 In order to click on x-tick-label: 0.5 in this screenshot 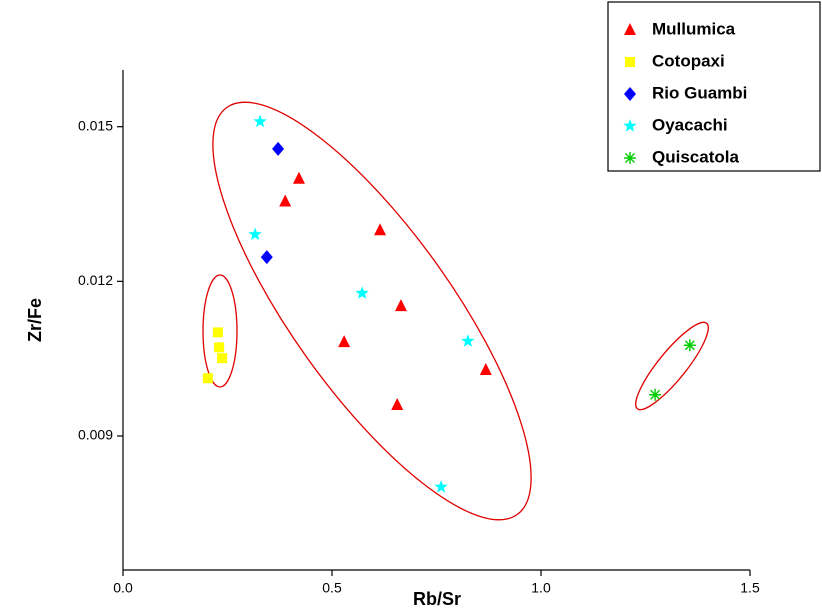, I will do `click(332, 588)`.